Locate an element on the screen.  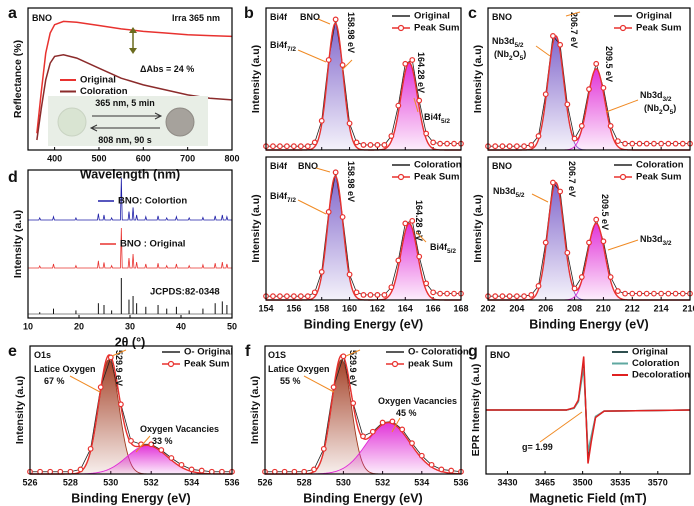
annotation-text: ) is located at coordinates (674, 108).